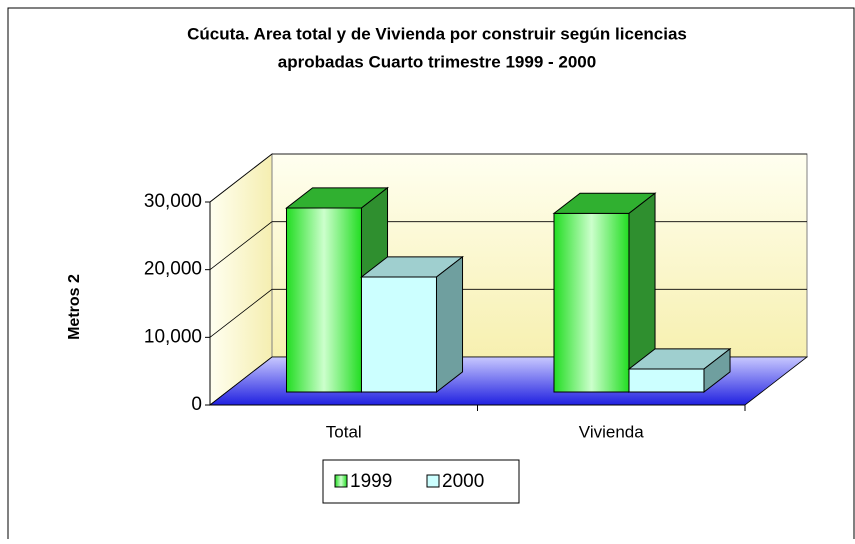 The height and width of the screenshot is (544, 855). What do you see at coordinates (437, 61) in the screenshot?
I see `chart-subtitle: aprobadas Cuarto trimestre 1999 - 2000` at bounding box center [437, 61].